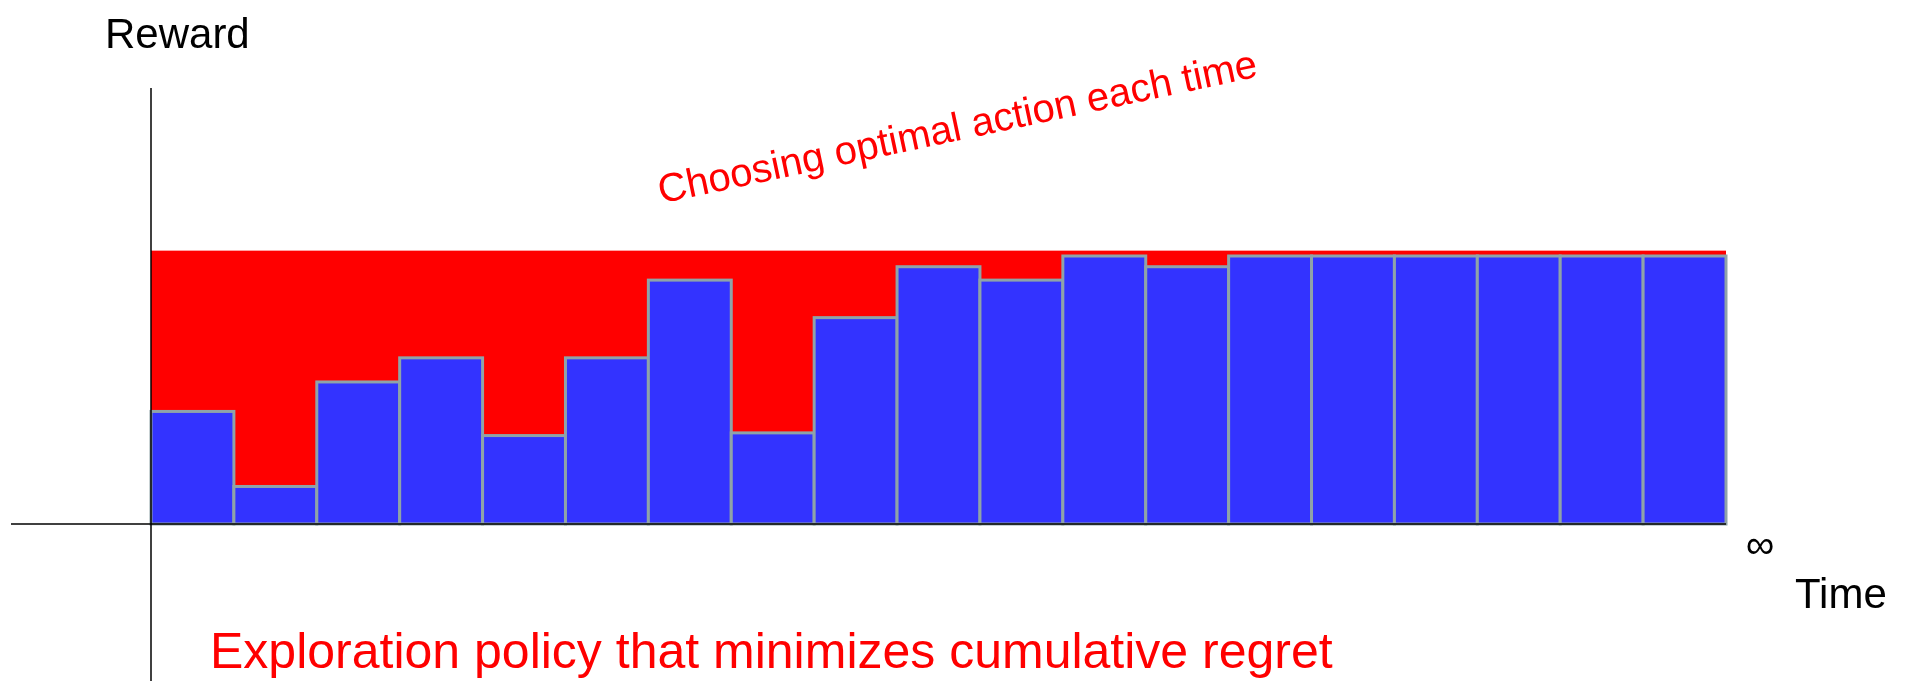 This screenshot has height=681, width=1923. I want to click on y-axis-title: Reward, so click(177, 33).